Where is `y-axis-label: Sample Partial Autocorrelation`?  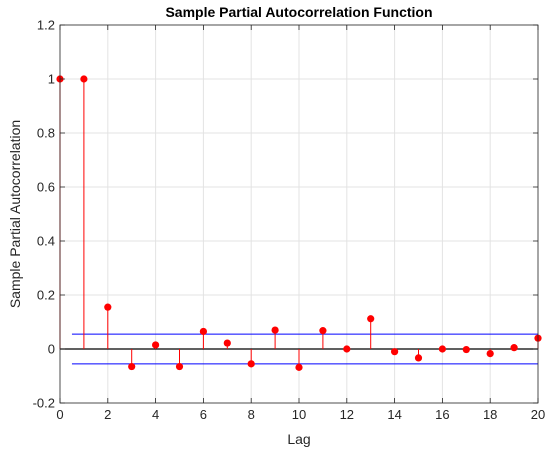 y-axis-label: Sample Partial Autocorrelation is located at coordinates (15, 214).